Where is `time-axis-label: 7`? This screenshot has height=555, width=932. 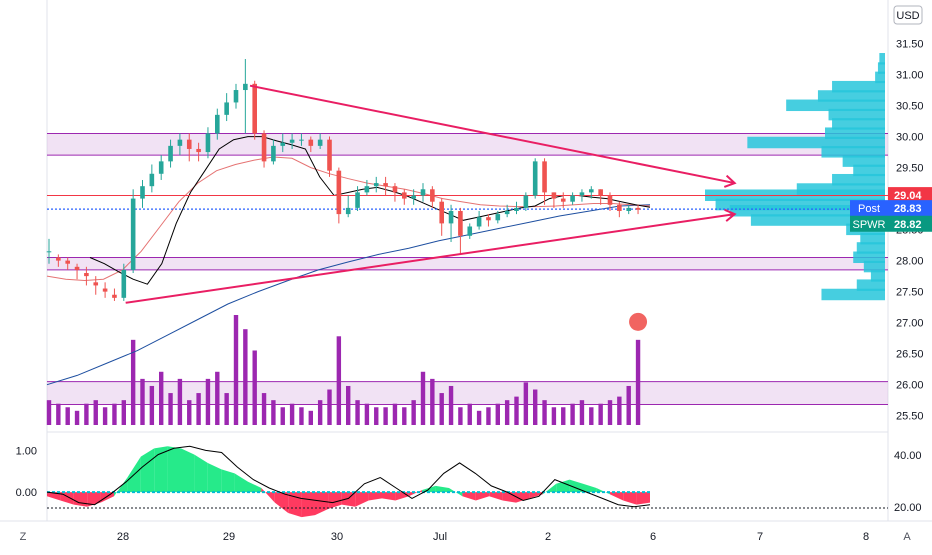 time-axis-label: 7 is located at coordinates (760, 537).